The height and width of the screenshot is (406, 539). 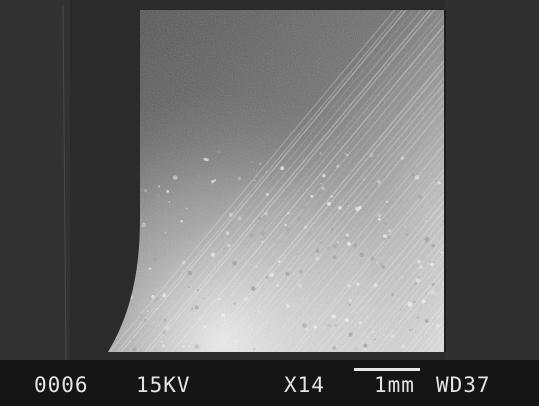 I want to click on accelerating-voltage-label: 15KV, so click(x=163, y=385).